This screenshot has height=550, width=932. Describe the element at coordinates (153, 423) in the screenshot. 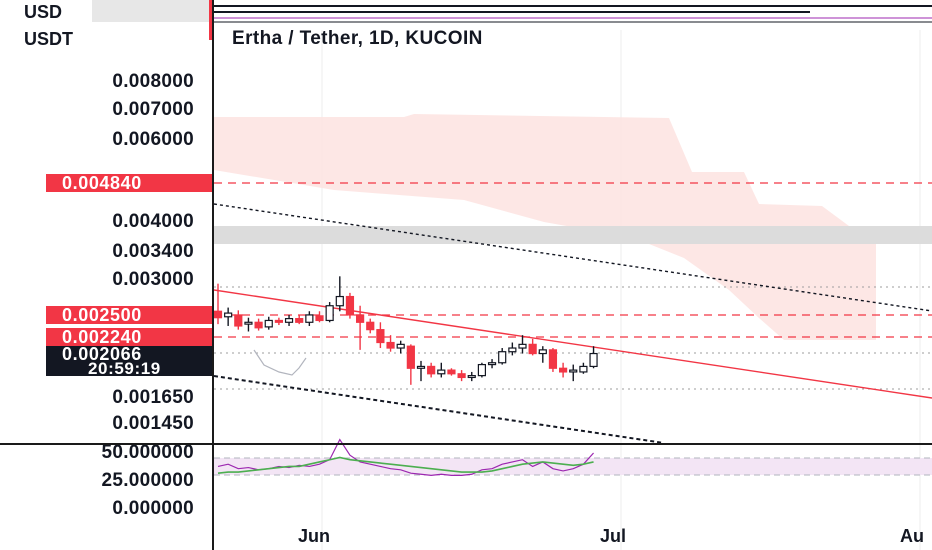

I see `price-tick: 0.001450` at that location.